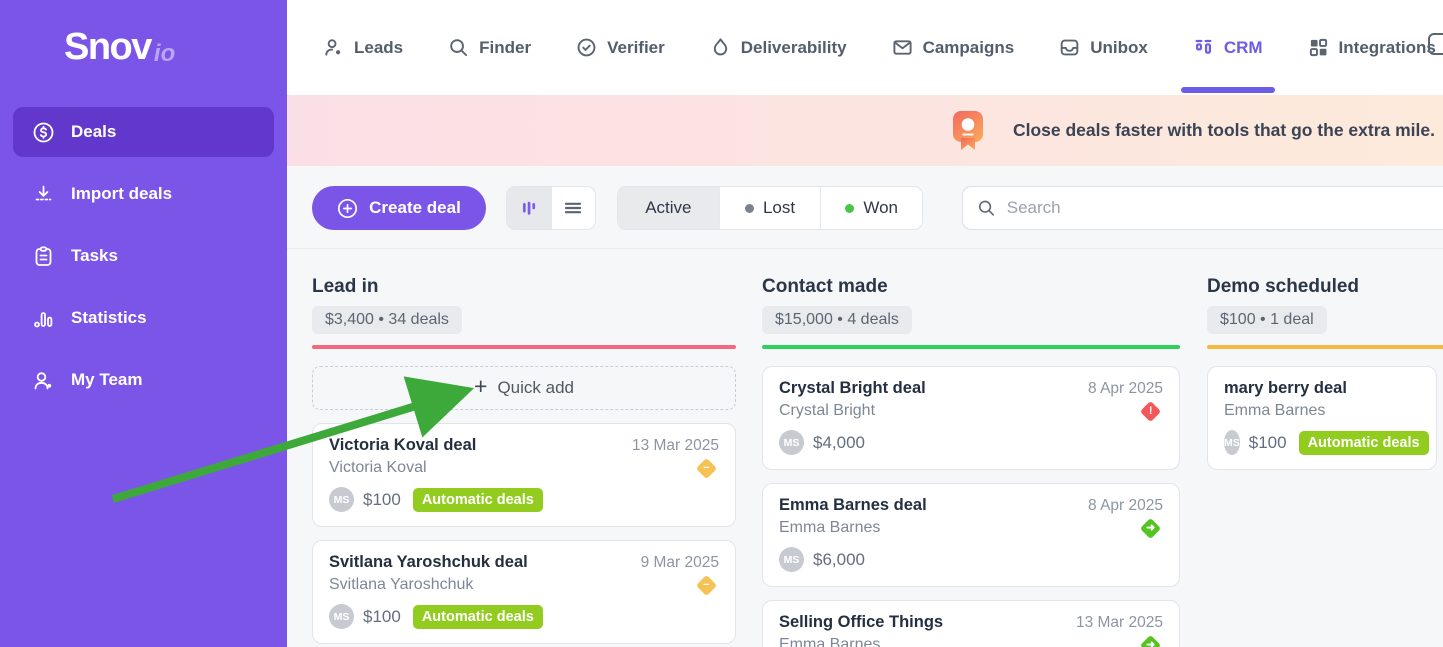 This screenshot has width=1443, height=647. Describe the element at coordinates (428, 562) in the screenshot. I see `deal-title: Svitlana Yaroshchuk deal` at that location.